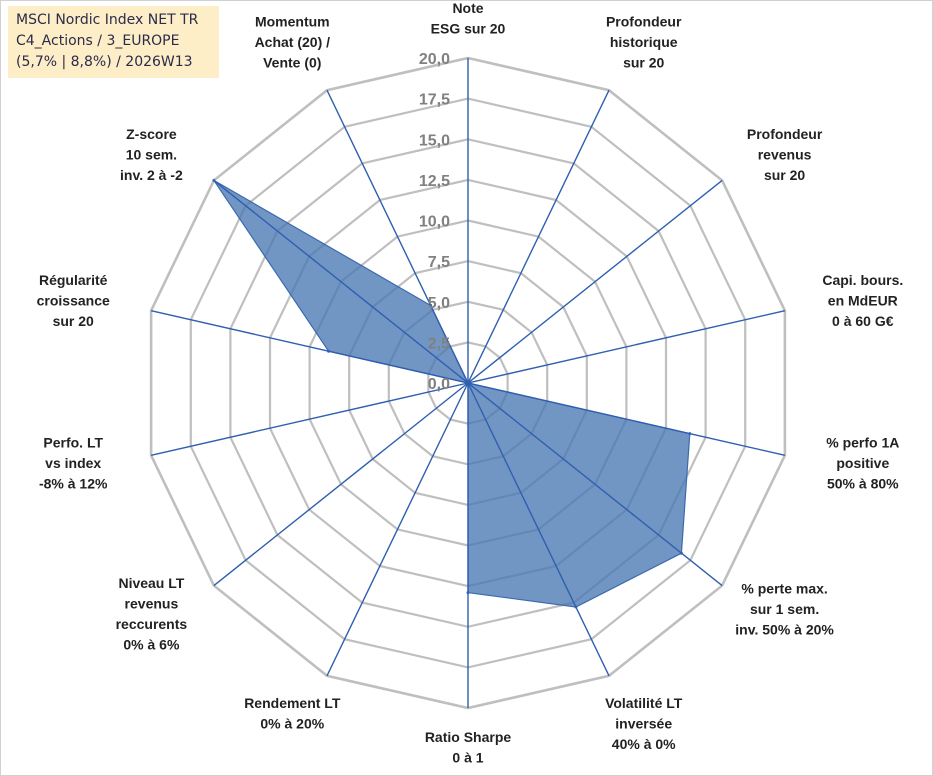 The image size is (933, 776). Describe the element at coordinates (434, 59) in the screenshot. I see `tick-label: 20,0` at that location.